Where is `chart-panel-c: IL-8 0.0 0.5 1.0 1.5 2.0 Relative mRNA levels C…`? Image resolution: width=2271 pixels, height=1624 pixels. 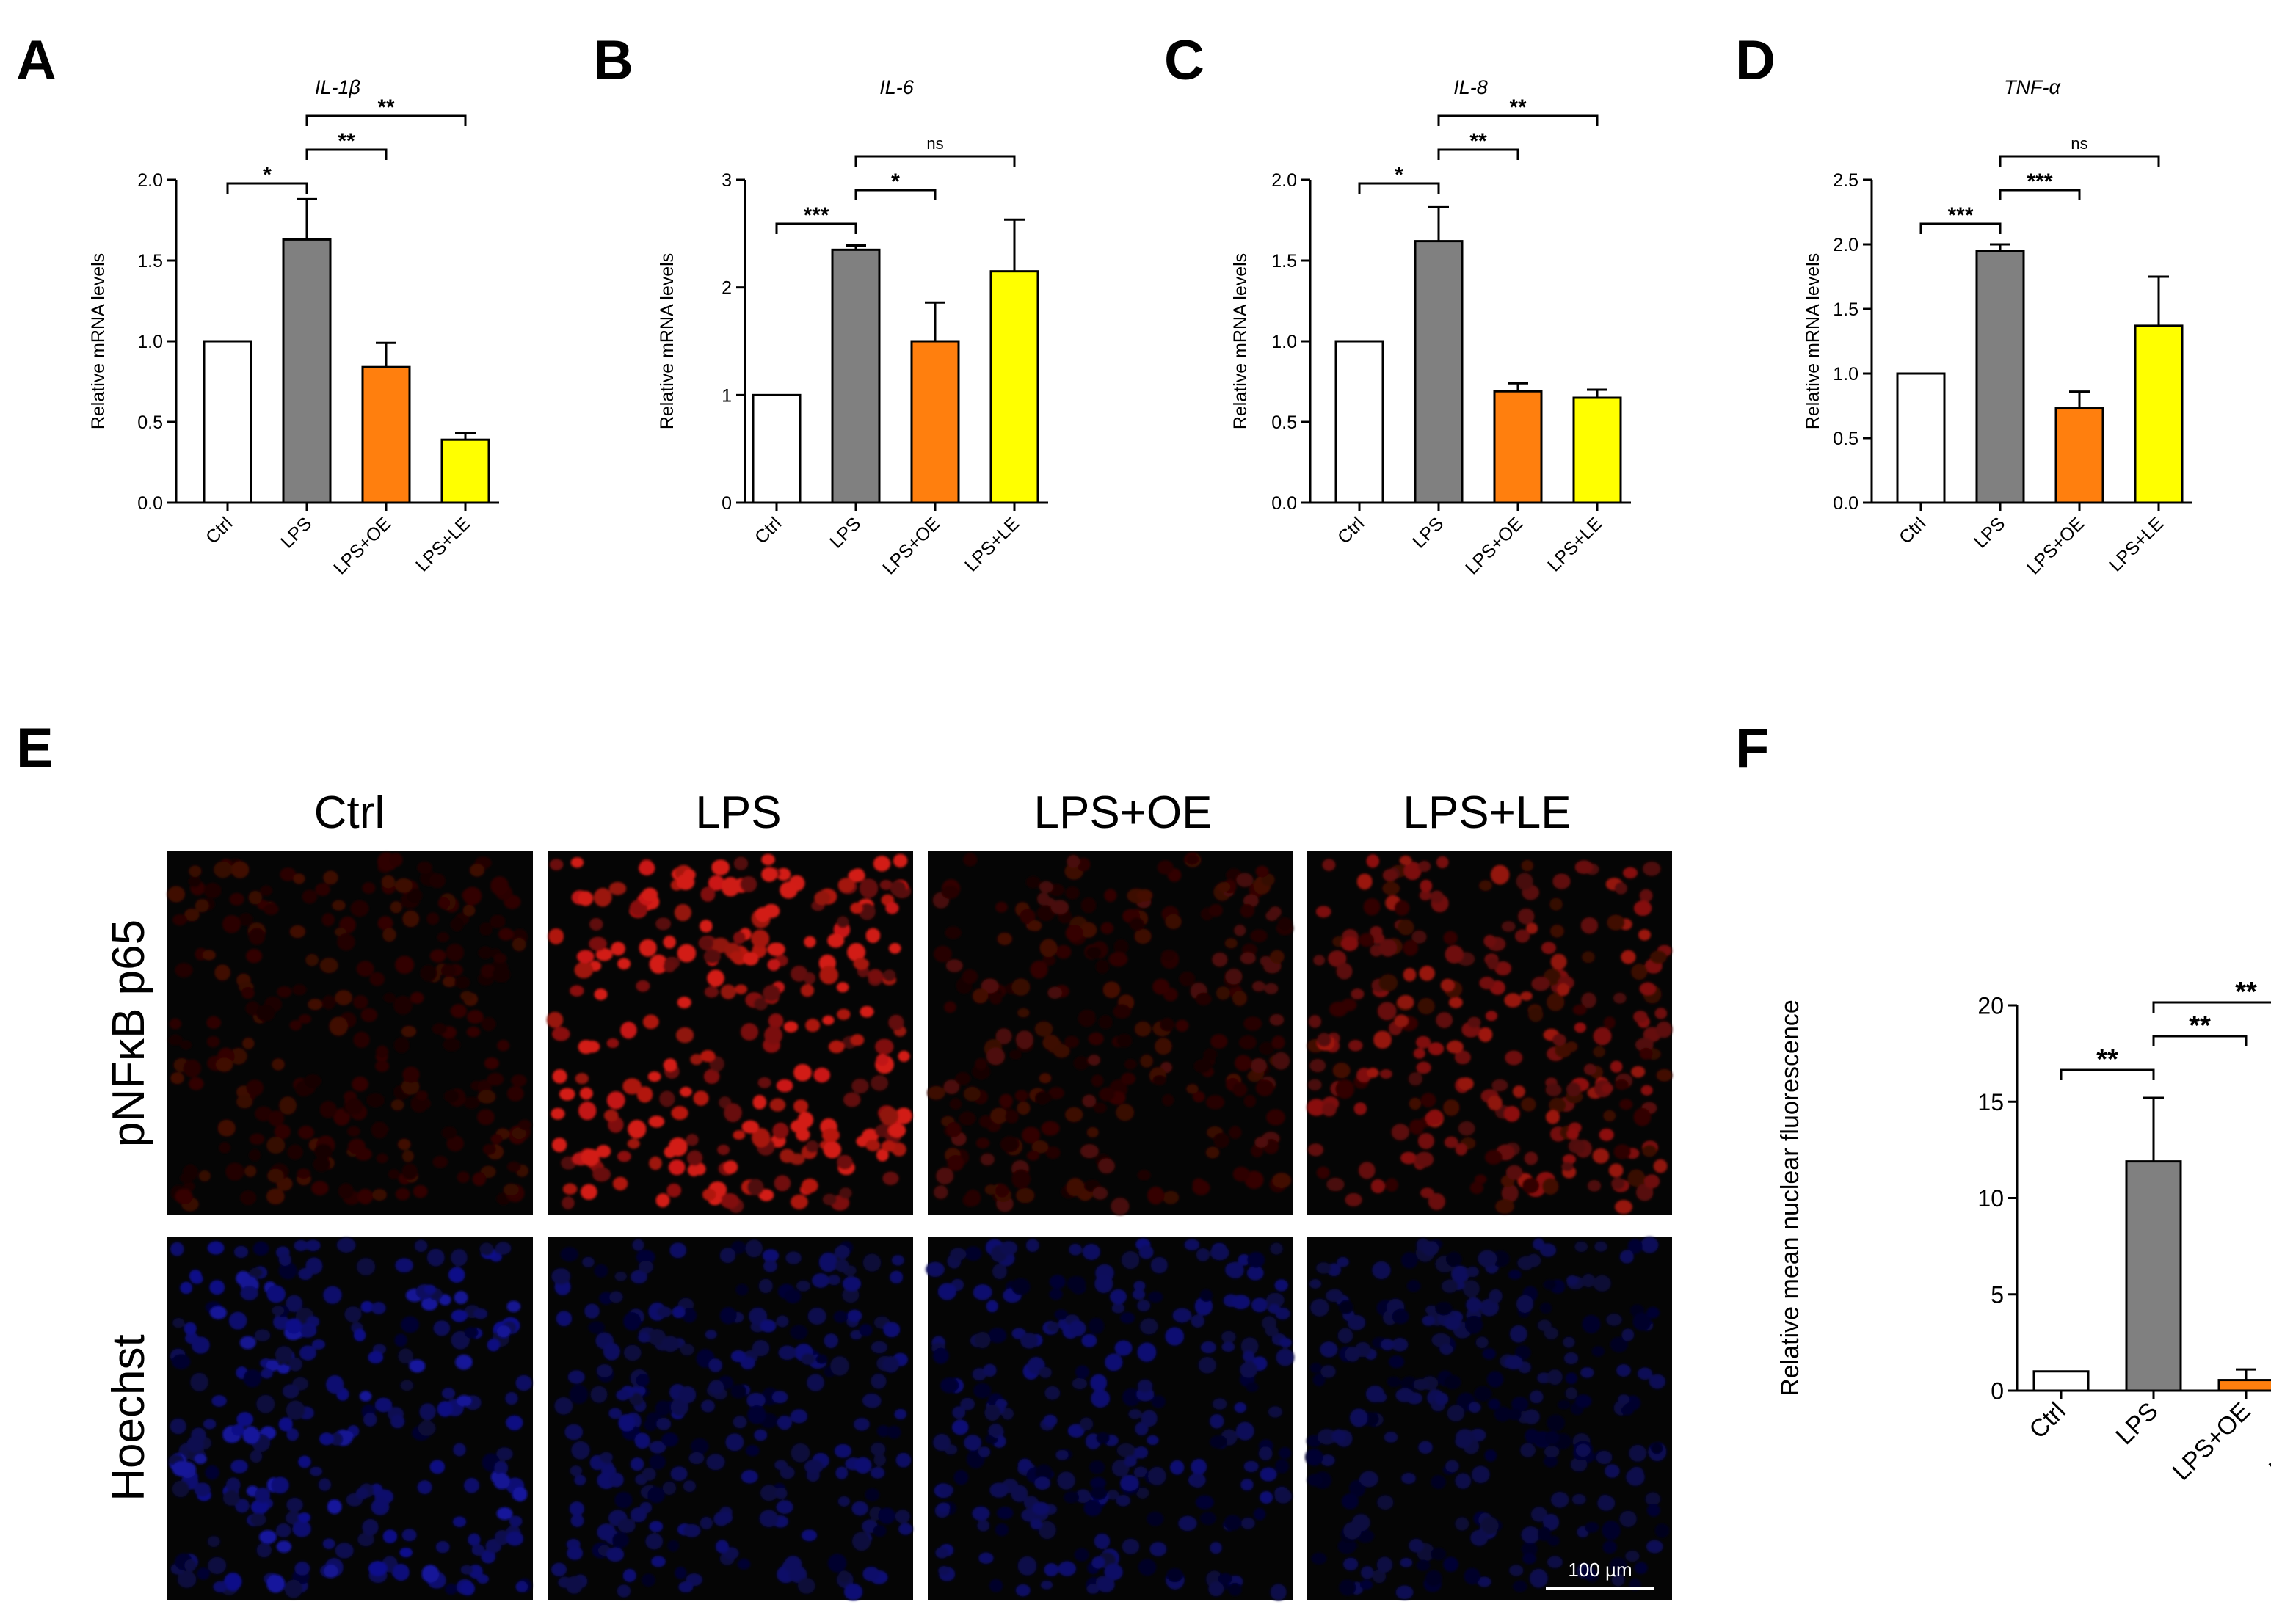
chart-panel-c: IL-8 0.0 0.5 1.0 1.5 2.0 Relative mRNA levels C… is located at coordinates (1430, 327).